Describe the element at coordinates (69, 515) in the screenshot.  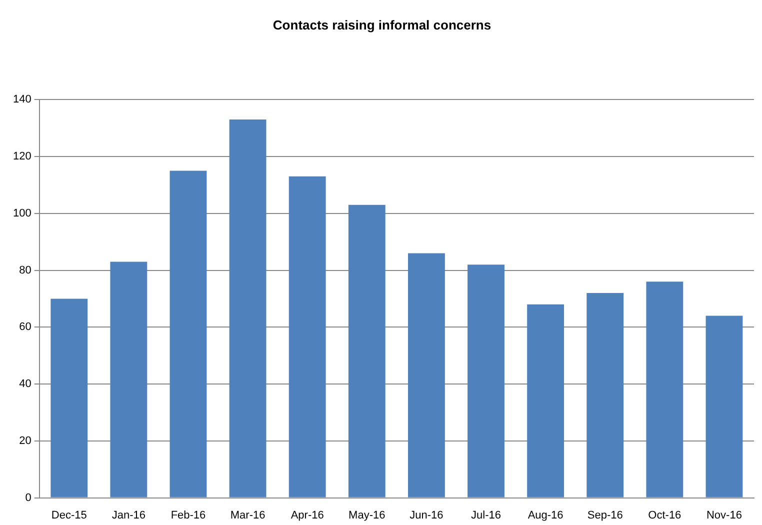
I see `x-tick-label: Dec-15` at that location.